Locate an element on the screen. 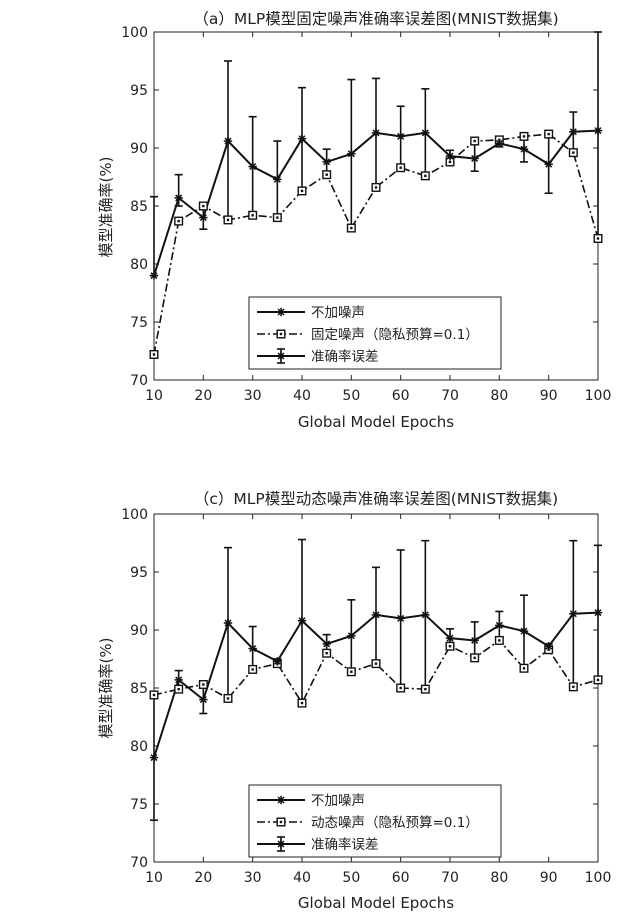  x-tick-label: 100 is located at coordinates (598, 396).